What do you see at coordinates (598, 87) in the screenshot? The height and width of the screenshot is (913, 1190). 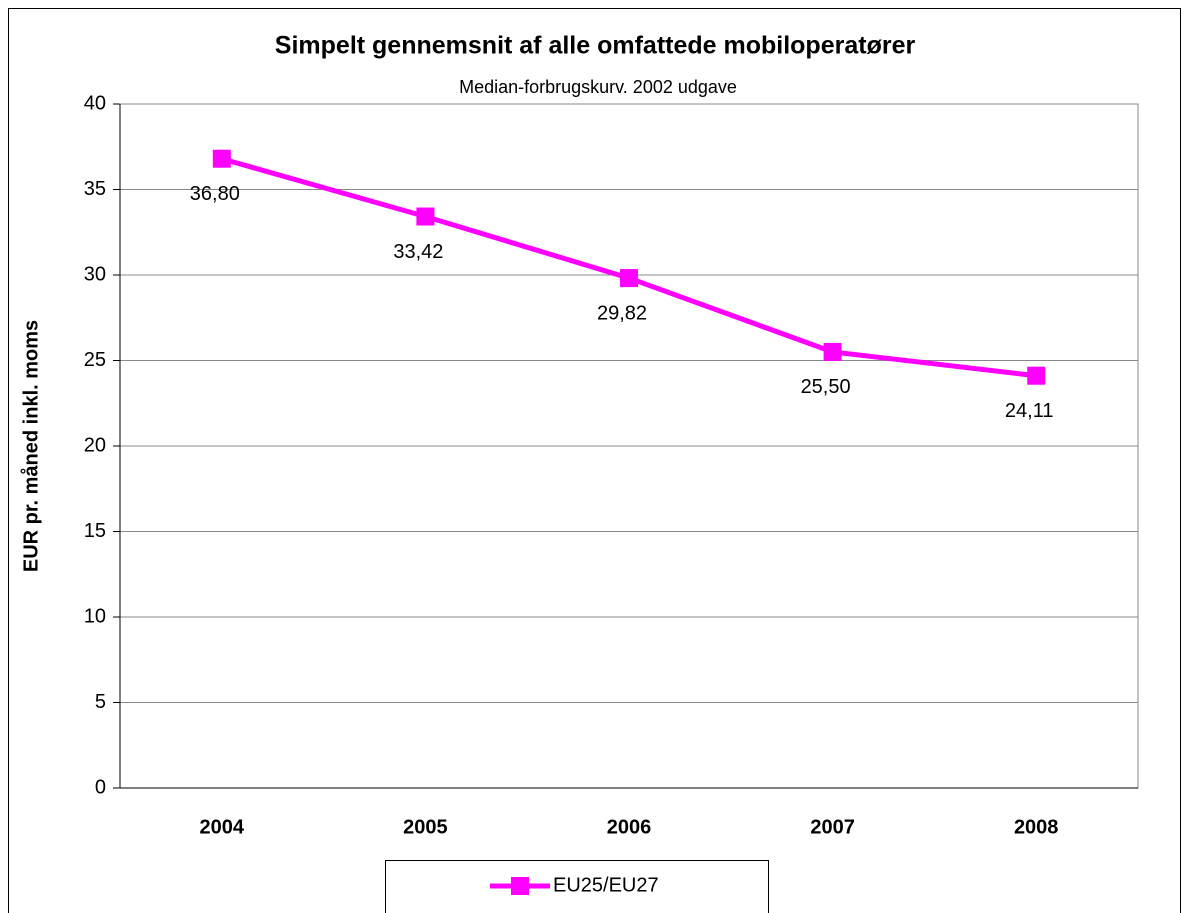 I see `chart-subtitle: Median-forbrugskurv. 2002 udgave` at bounding box center [598, 87].